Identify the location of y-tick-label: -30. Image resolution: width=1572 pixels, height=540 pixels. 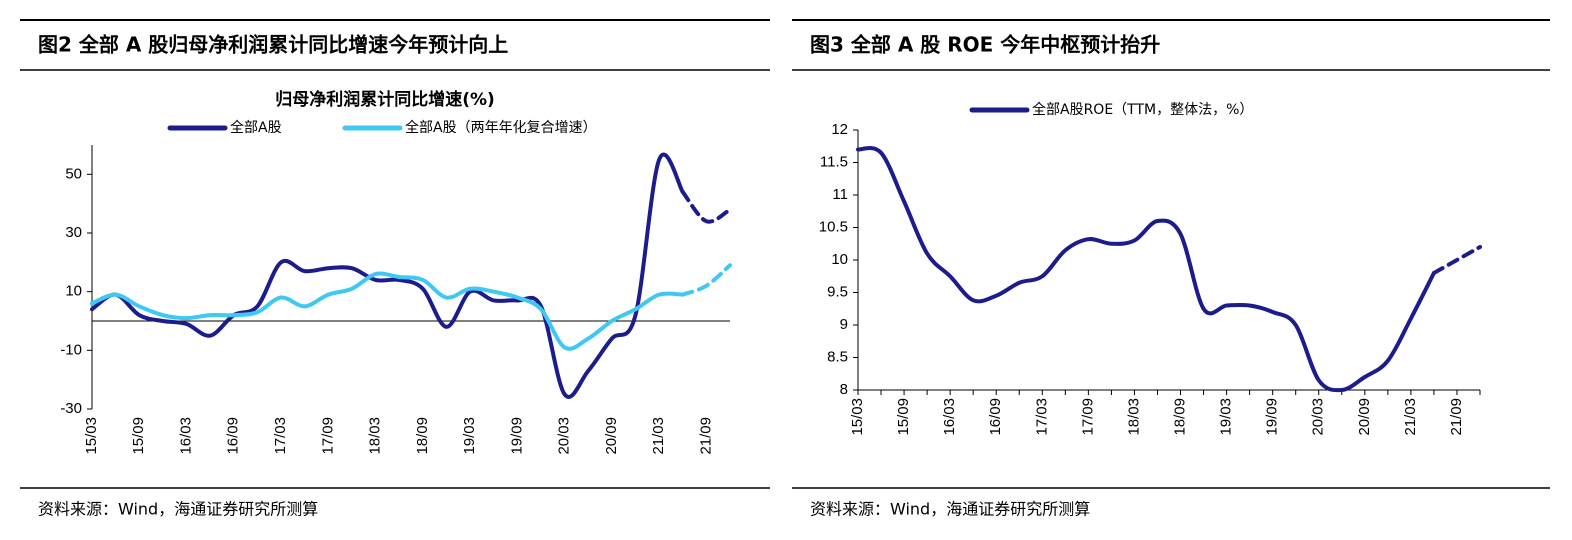
(71, 408).